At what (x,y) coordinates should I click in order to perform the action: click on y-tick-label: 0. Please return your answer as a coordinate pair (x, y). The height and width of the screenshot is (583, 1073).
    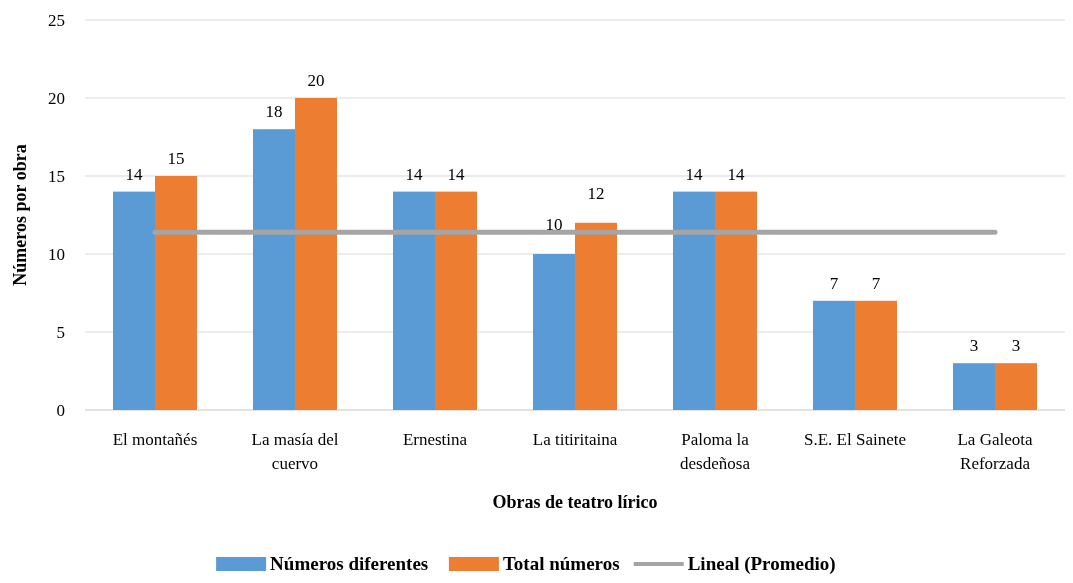
    Looking at the image, I should click on (60, 410).